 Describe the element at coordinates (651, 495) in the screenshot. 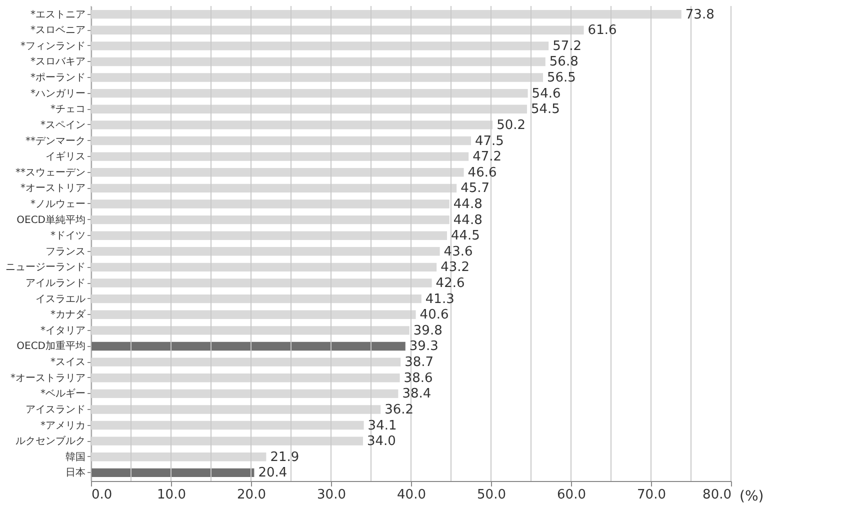

I see `x-tick-label: 70.0` at that location.